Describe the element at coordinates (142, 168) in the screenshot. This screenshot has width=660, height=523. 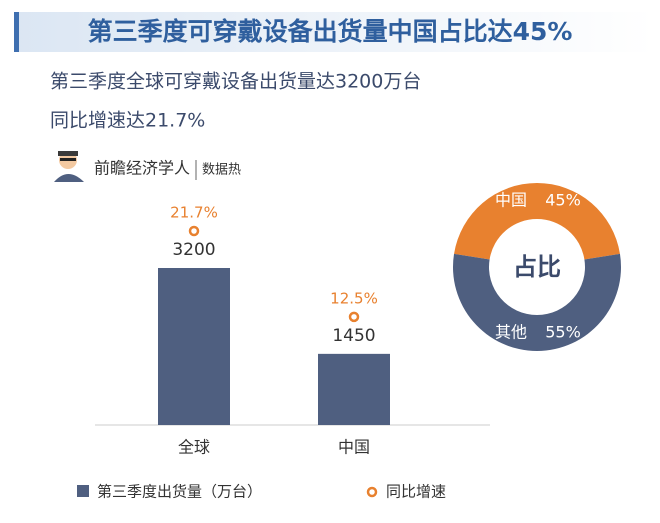
I see `source: 前瞻经济学人` at that location.